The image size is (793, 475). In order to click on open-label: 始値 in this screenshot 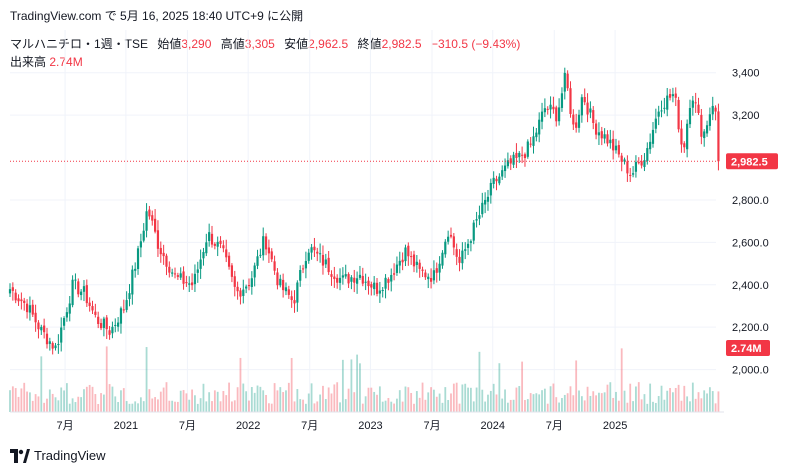, I will do `click(169, 44)`.